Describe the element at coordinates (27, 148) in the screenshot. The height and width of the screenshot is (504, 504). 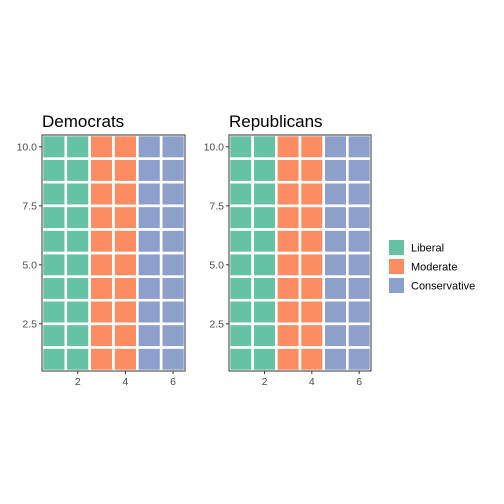
I see `y-tick-label: 10.0` at that location.